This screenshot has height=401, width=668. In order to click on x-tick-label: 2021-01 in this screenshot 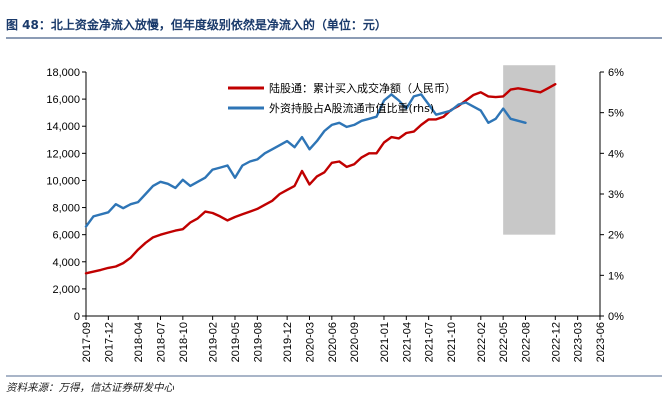, I will do `click(385, 342)`.